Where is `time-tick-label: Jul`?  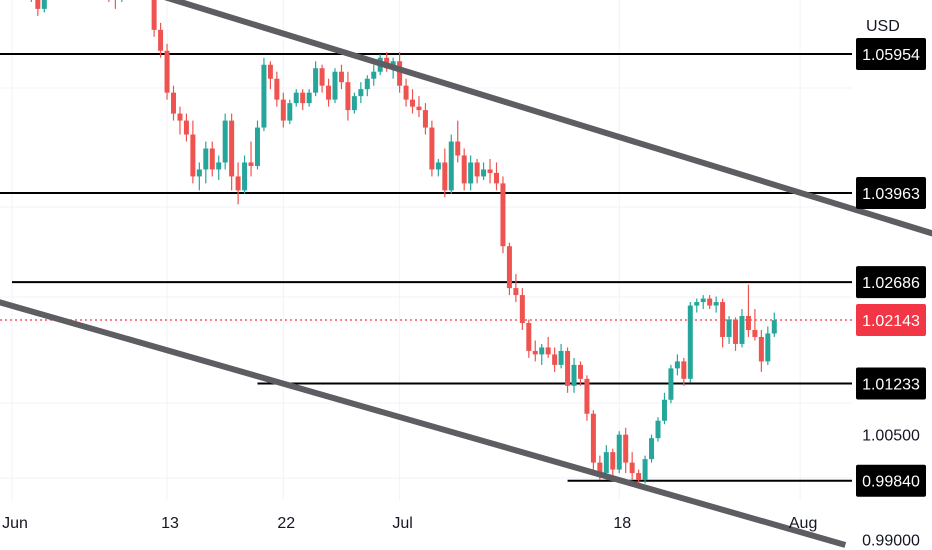 time-tick-label: Jul is located at coordinates (402, 523).